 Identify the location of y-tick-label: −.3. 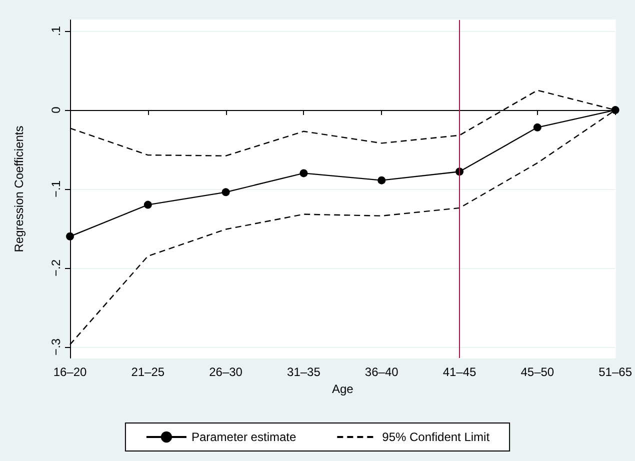
(56, 347).